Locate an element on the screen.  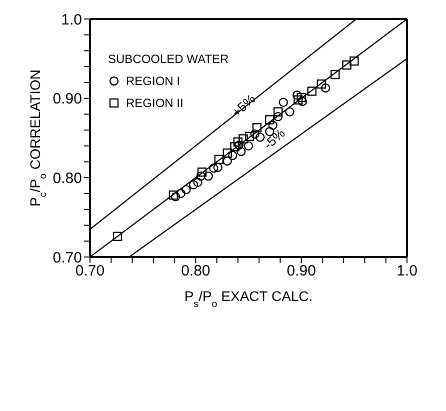
x-axis-title: P$_{s}$/P$_{o}$ EXACT CALC. is located at coordinates (248, 299).